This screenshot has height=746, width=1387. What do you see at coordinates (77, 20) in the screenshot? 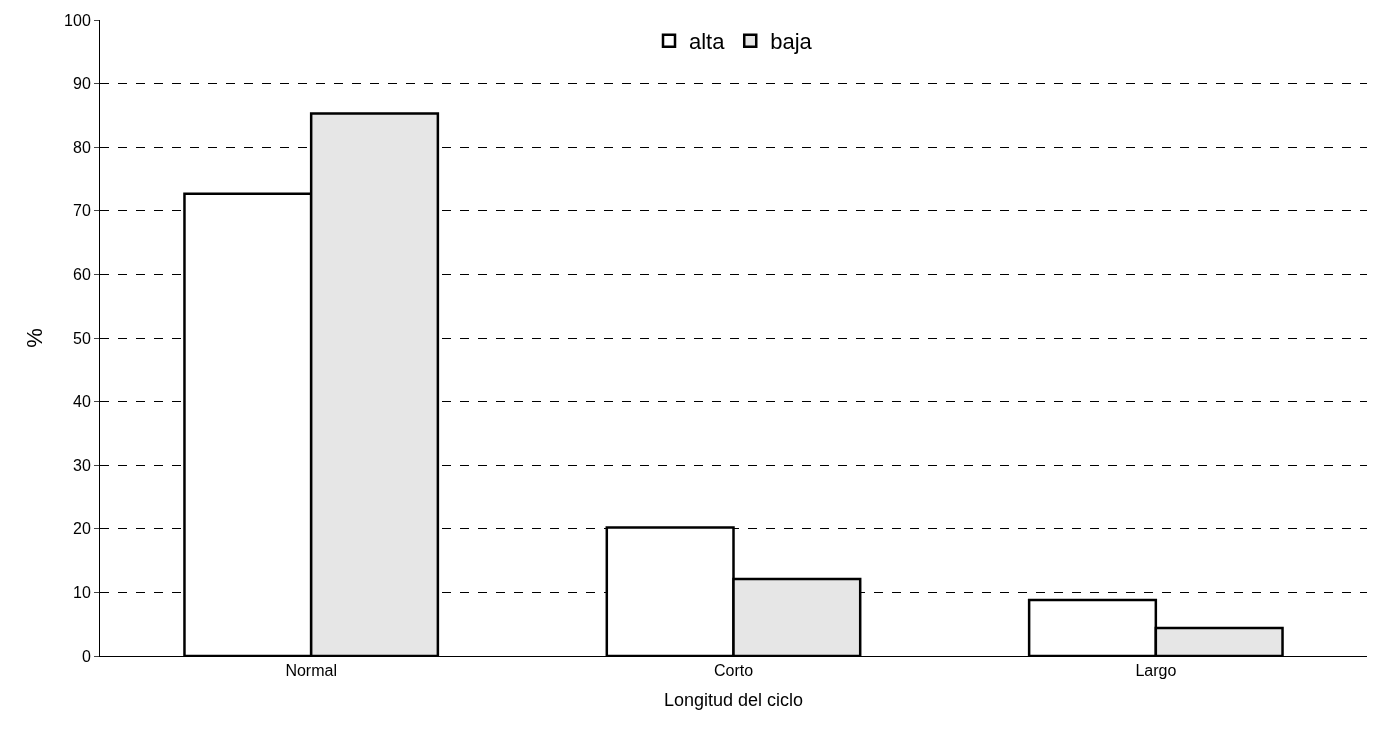
I see `y-tick-label: 100` at bounding box center [77, 20].